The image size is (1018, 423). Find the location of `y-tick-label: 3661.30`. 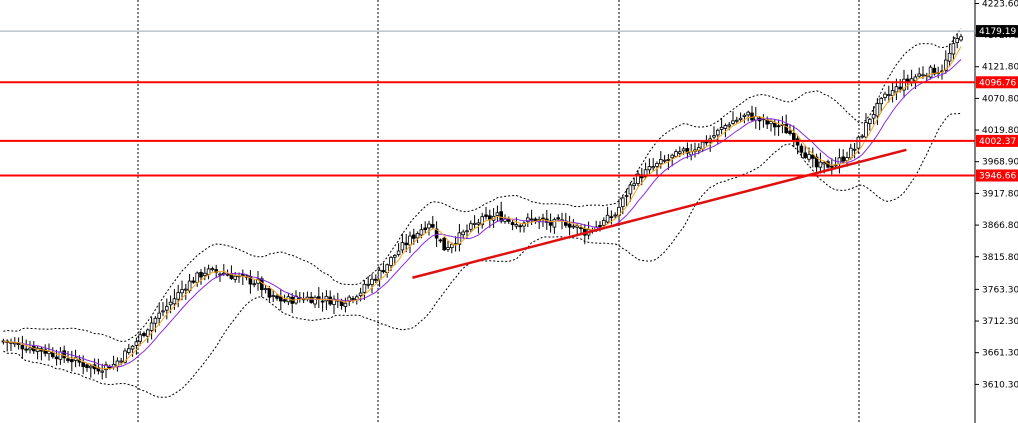

y-tick-label: 3661.30 is located at coordinates (1000, 354).